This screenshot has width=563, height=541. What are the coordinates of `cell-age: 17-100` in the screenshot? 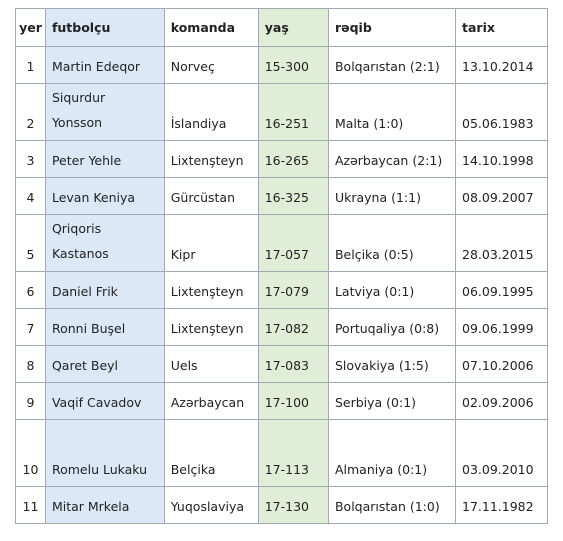 It's located at (293, 401).